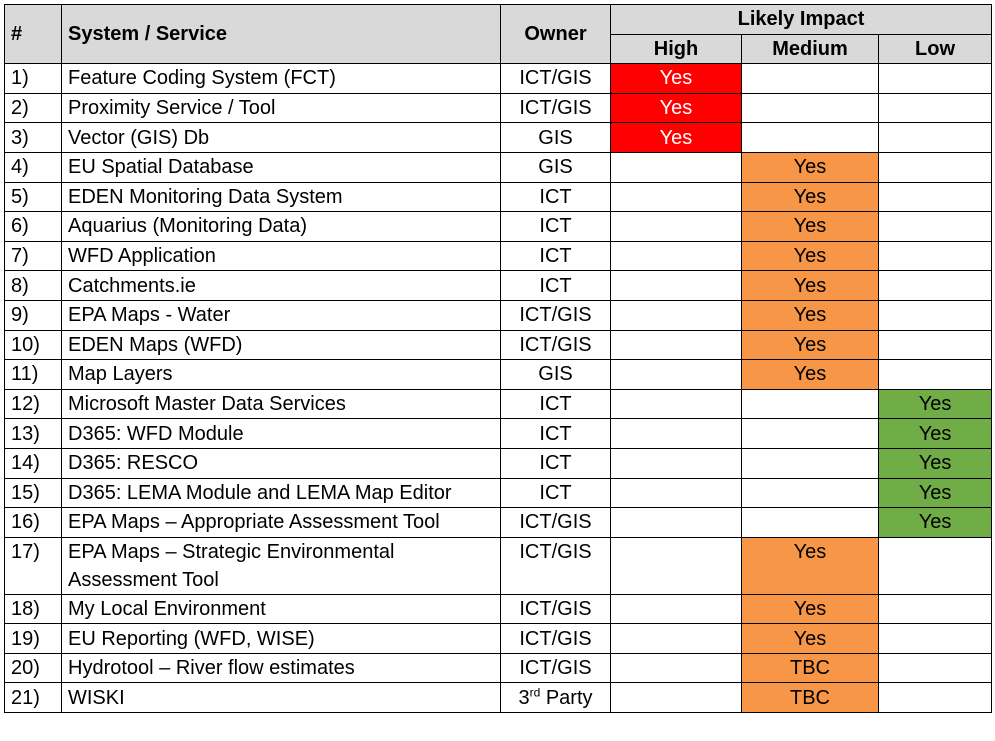 The height and width of the screenshot is (741, 995). What do you see at coordinates (33, 197) in the screenshot?
I see `row-number: 5)` at bounding box center [33, 197].